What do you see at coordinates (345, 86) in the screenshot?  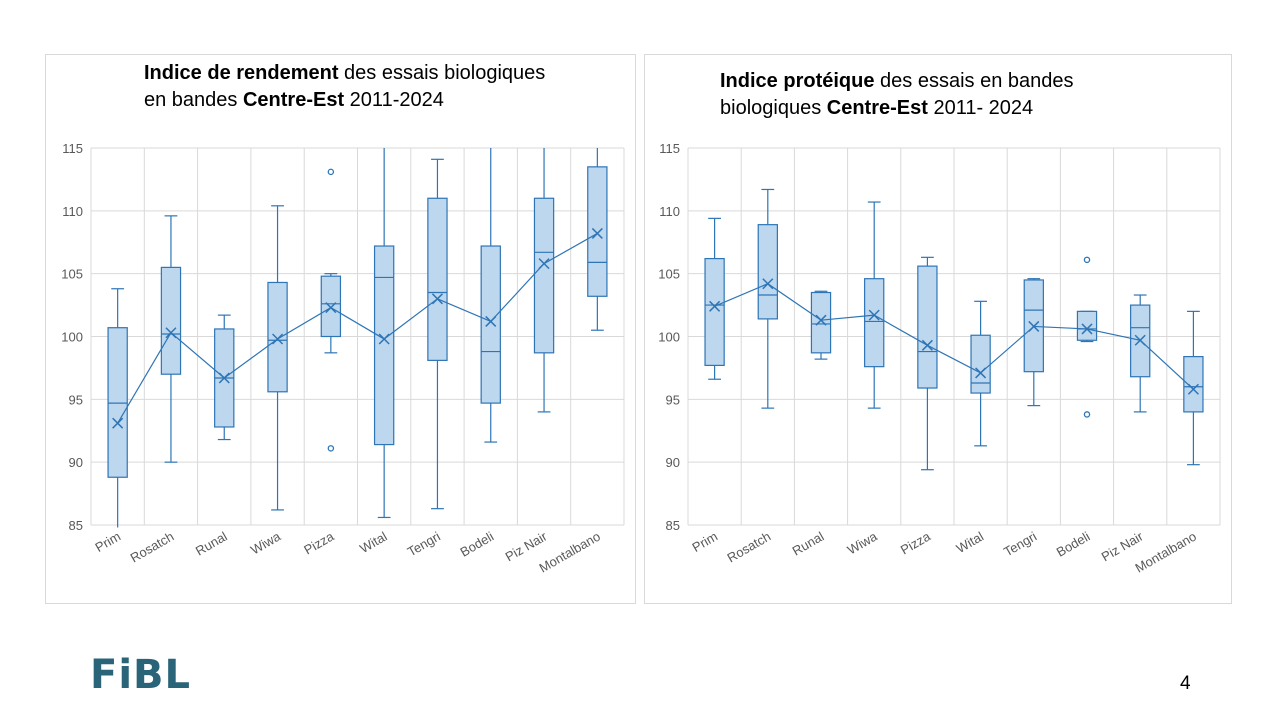 I see `title-text-part: des essais biologiques en bandes` at bounding box center [345, 86].